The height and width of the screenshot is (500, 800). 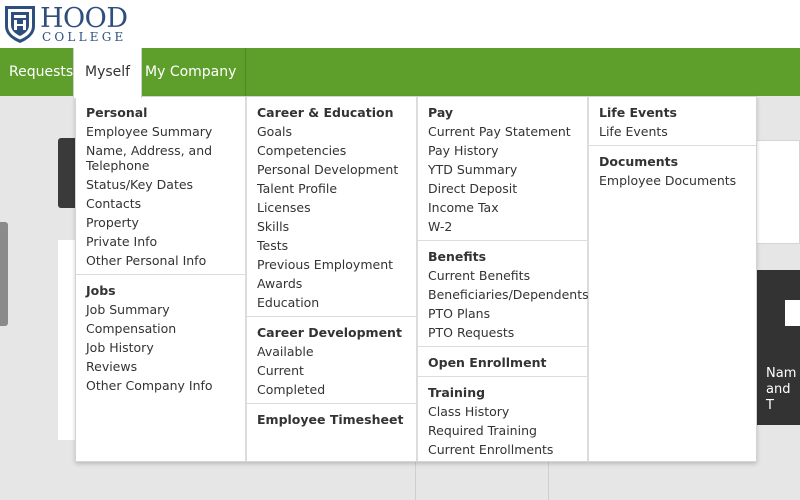 I want to click on menu-section-documents: Documents Employee Documents, so click(x=672, y=170).